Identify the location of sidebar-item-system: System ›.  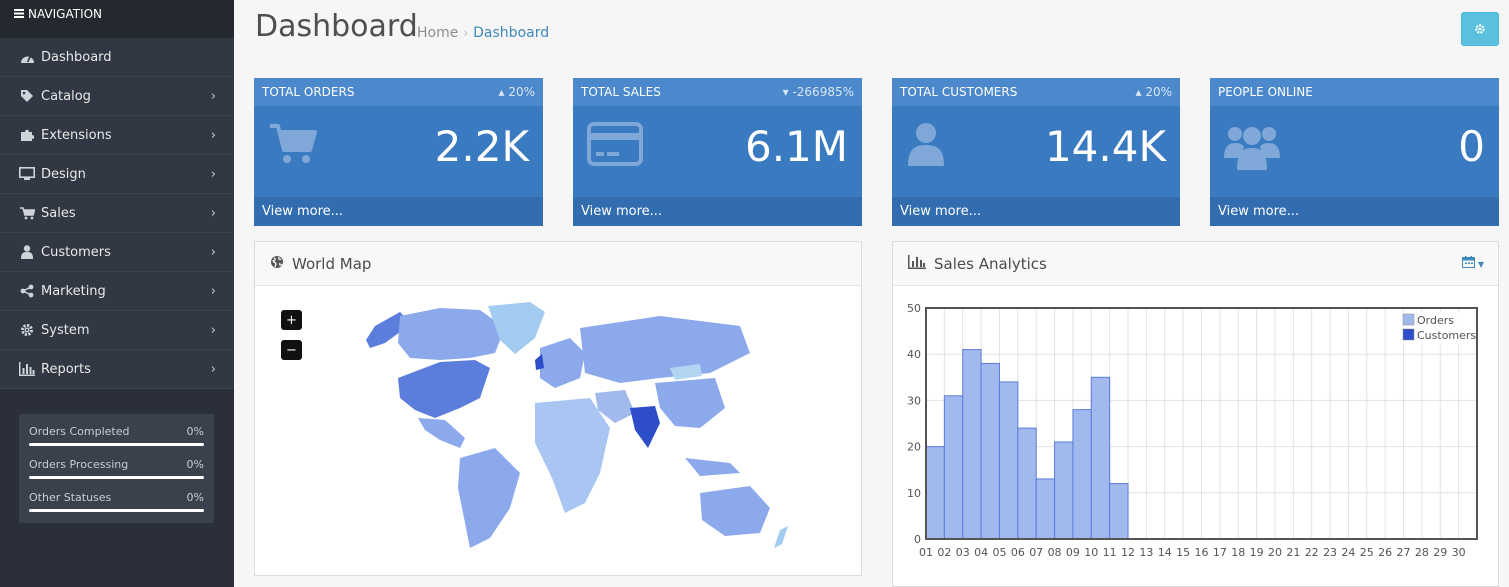
(117, 330).